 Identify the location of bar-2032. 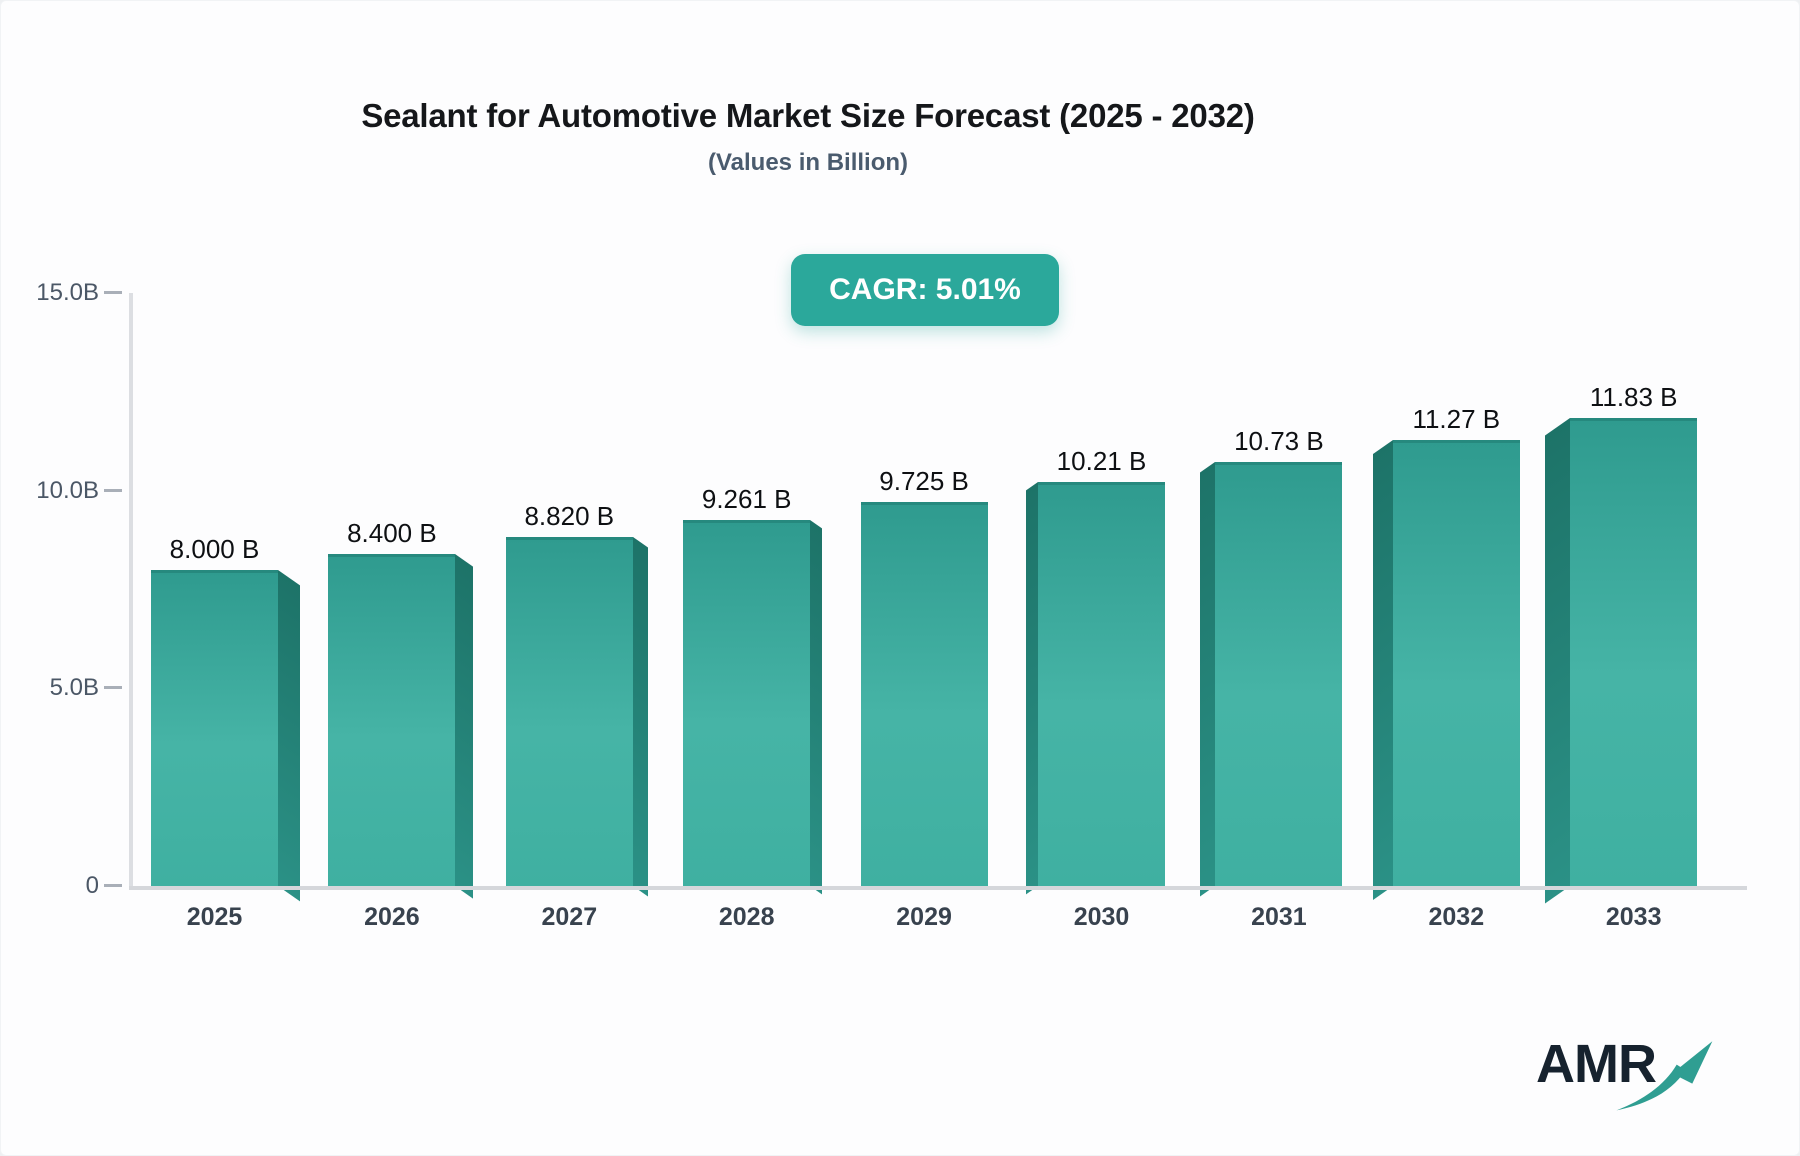
(1456, 663).